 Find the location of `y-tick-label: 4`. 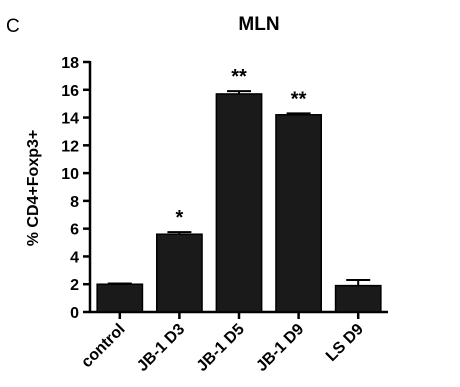

y-tick-label: 4 is located at coordinates (74, 257).